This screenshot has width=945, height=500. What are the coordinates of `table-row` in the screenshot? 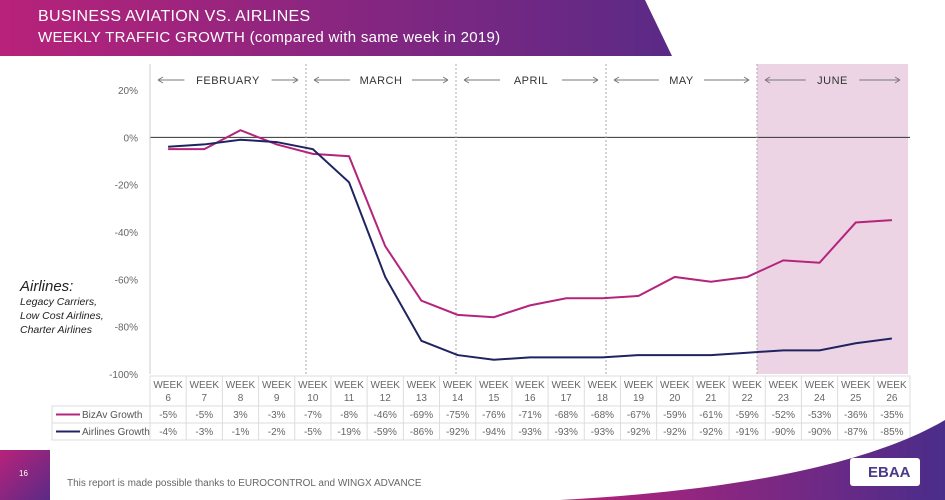 It's located at (481, 431).